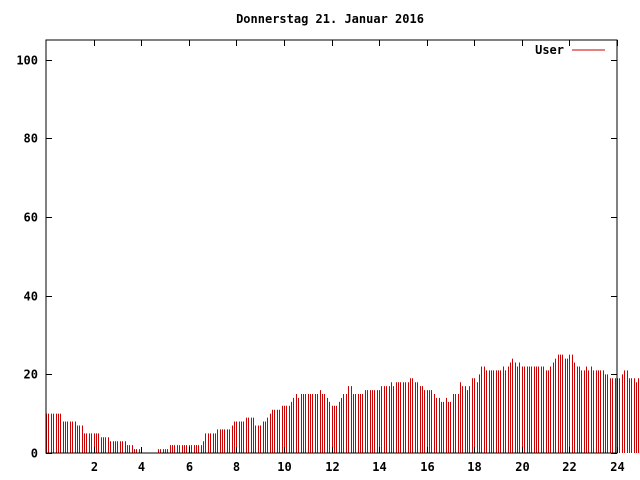  Describe the element at coordinates (141, 467) in the screenshot. I see `x-tick-label: 4` at that location.